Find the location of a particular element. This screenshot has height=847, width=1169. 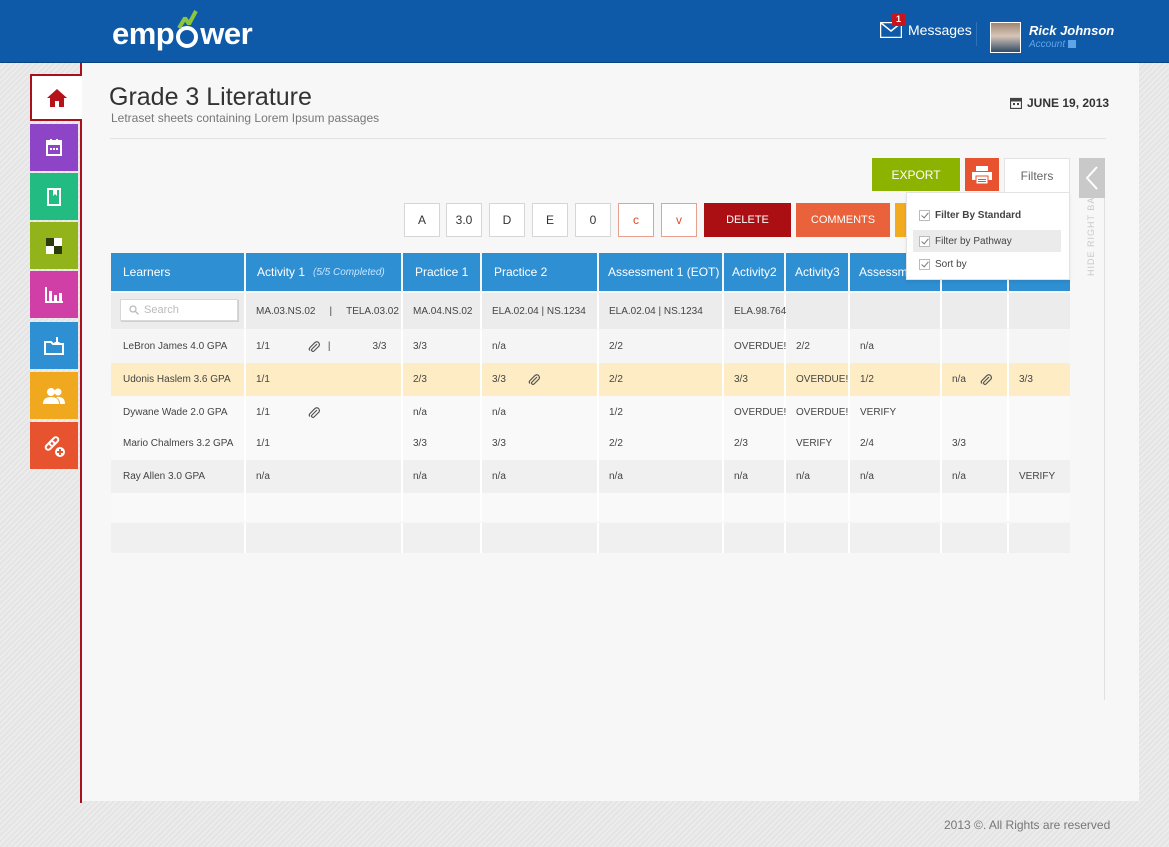

bar-chart-icon is located at coordinates (54, 294).